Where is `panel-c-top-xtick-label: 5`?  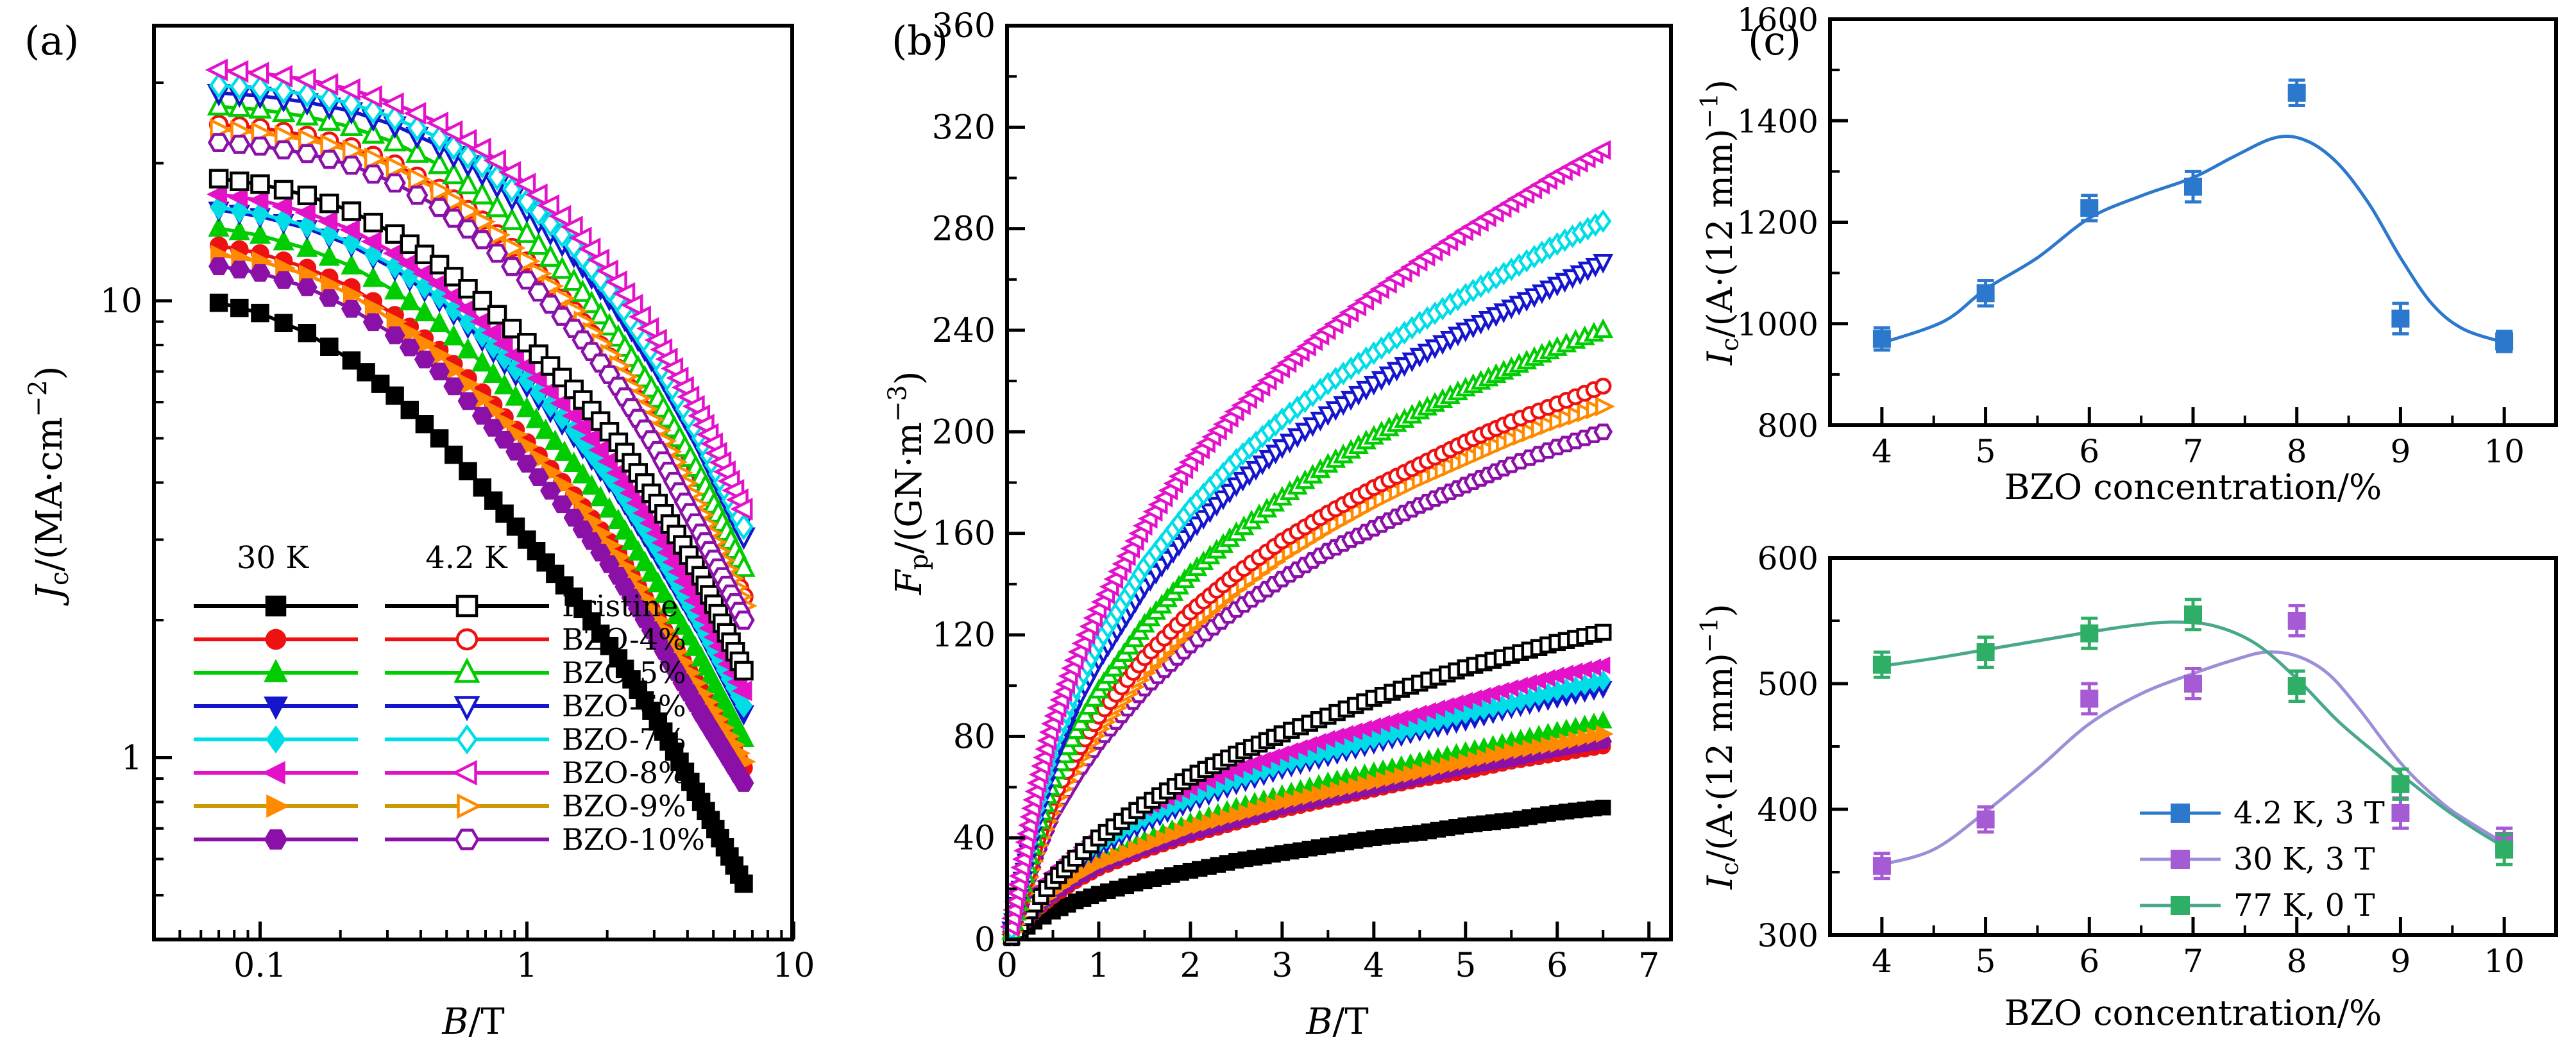 panel-c-top-xtick-label: 5 is located at coordinates (1986, 452).